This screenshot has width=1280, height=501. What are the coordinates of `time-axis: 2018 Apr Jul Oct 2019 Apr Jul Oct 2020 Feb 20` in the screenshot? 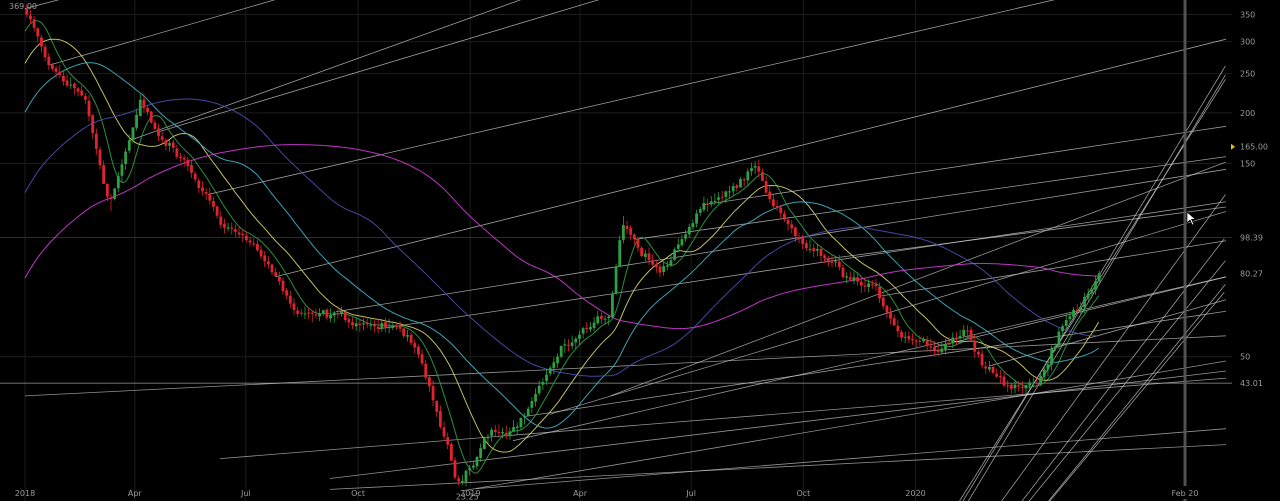 It's located at (607, 492).